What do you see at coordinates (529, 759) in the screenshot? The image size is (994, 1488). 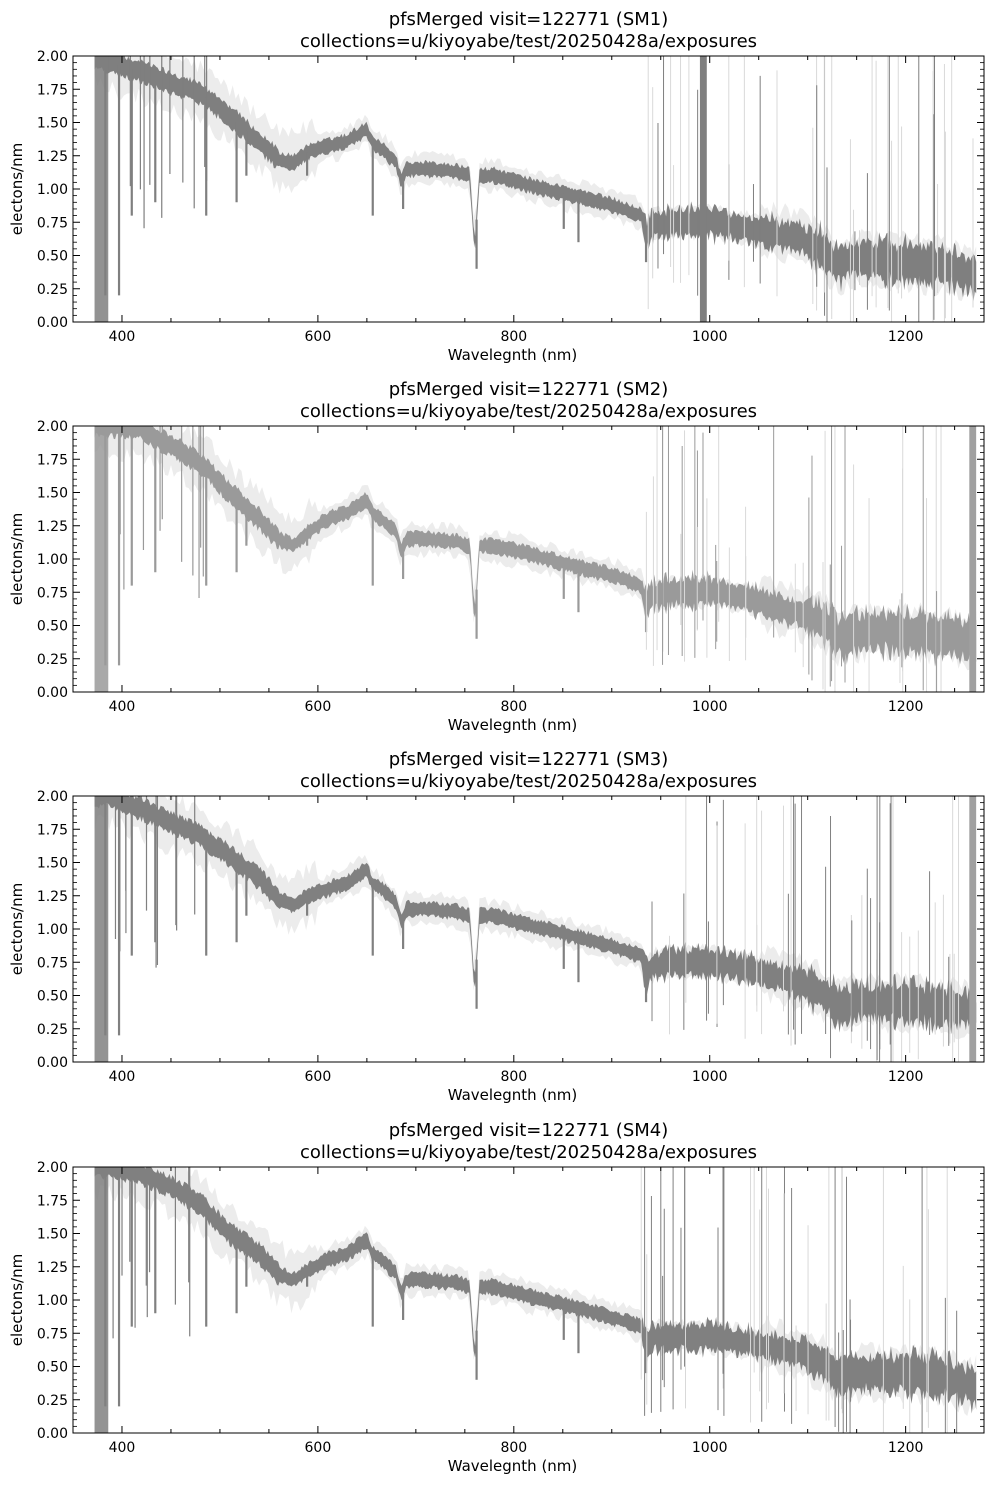 I see `chart-title: pfsMerged visit=122771 (SM3)` at bounding box center [529, 759].